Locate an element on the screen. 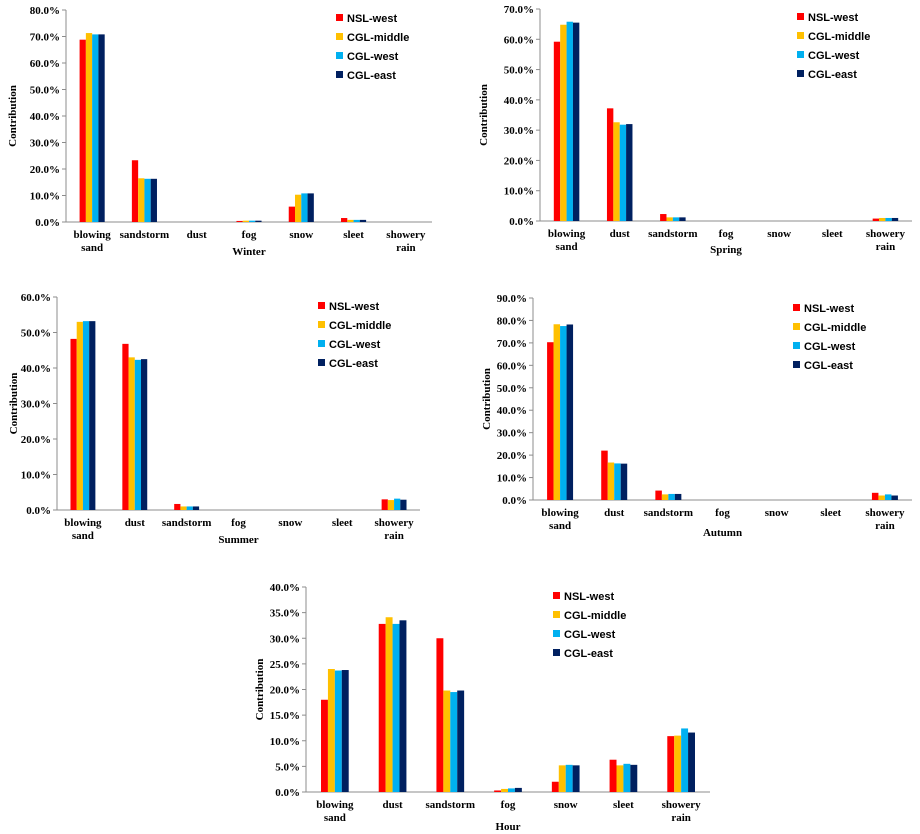 This screenshot has width=920, height=834. y-tick-label: 50.0% is located at coordinates (36, 334).